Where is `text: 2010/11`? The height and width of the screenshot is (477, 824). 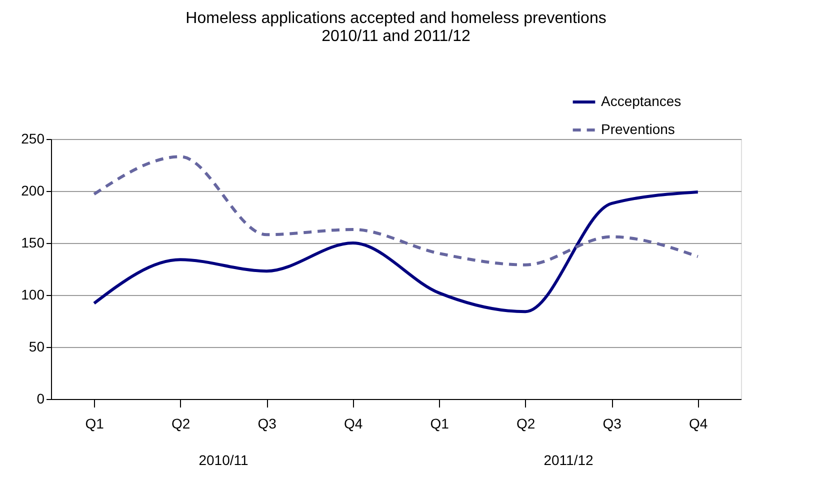 text: 2010/11 is located at coordinates (223, 460).